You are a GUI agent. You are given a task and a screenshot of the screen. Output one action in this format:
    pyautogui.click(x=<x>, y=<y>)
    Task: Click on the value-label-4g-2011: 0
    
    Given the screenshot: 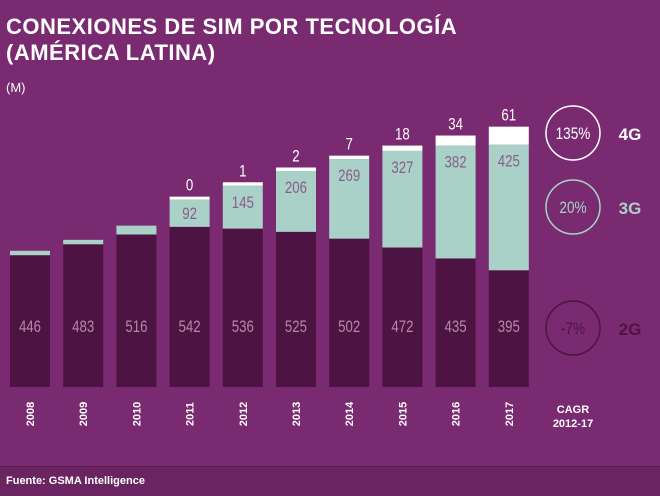 What is the action you would take?
    pyautogui.click(x=189, y=185)
    